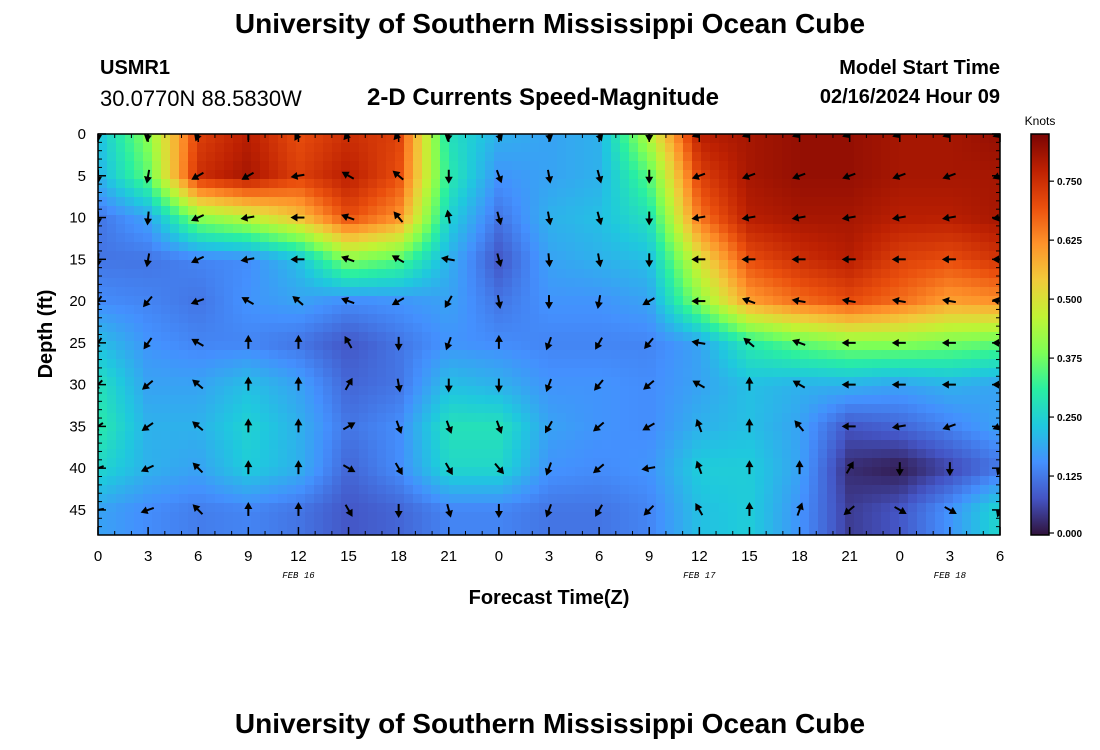 The height and width of the screenshot is (750, 1100). I want to click on colorbar-tick-label: 0.500, so click(1069, 300).